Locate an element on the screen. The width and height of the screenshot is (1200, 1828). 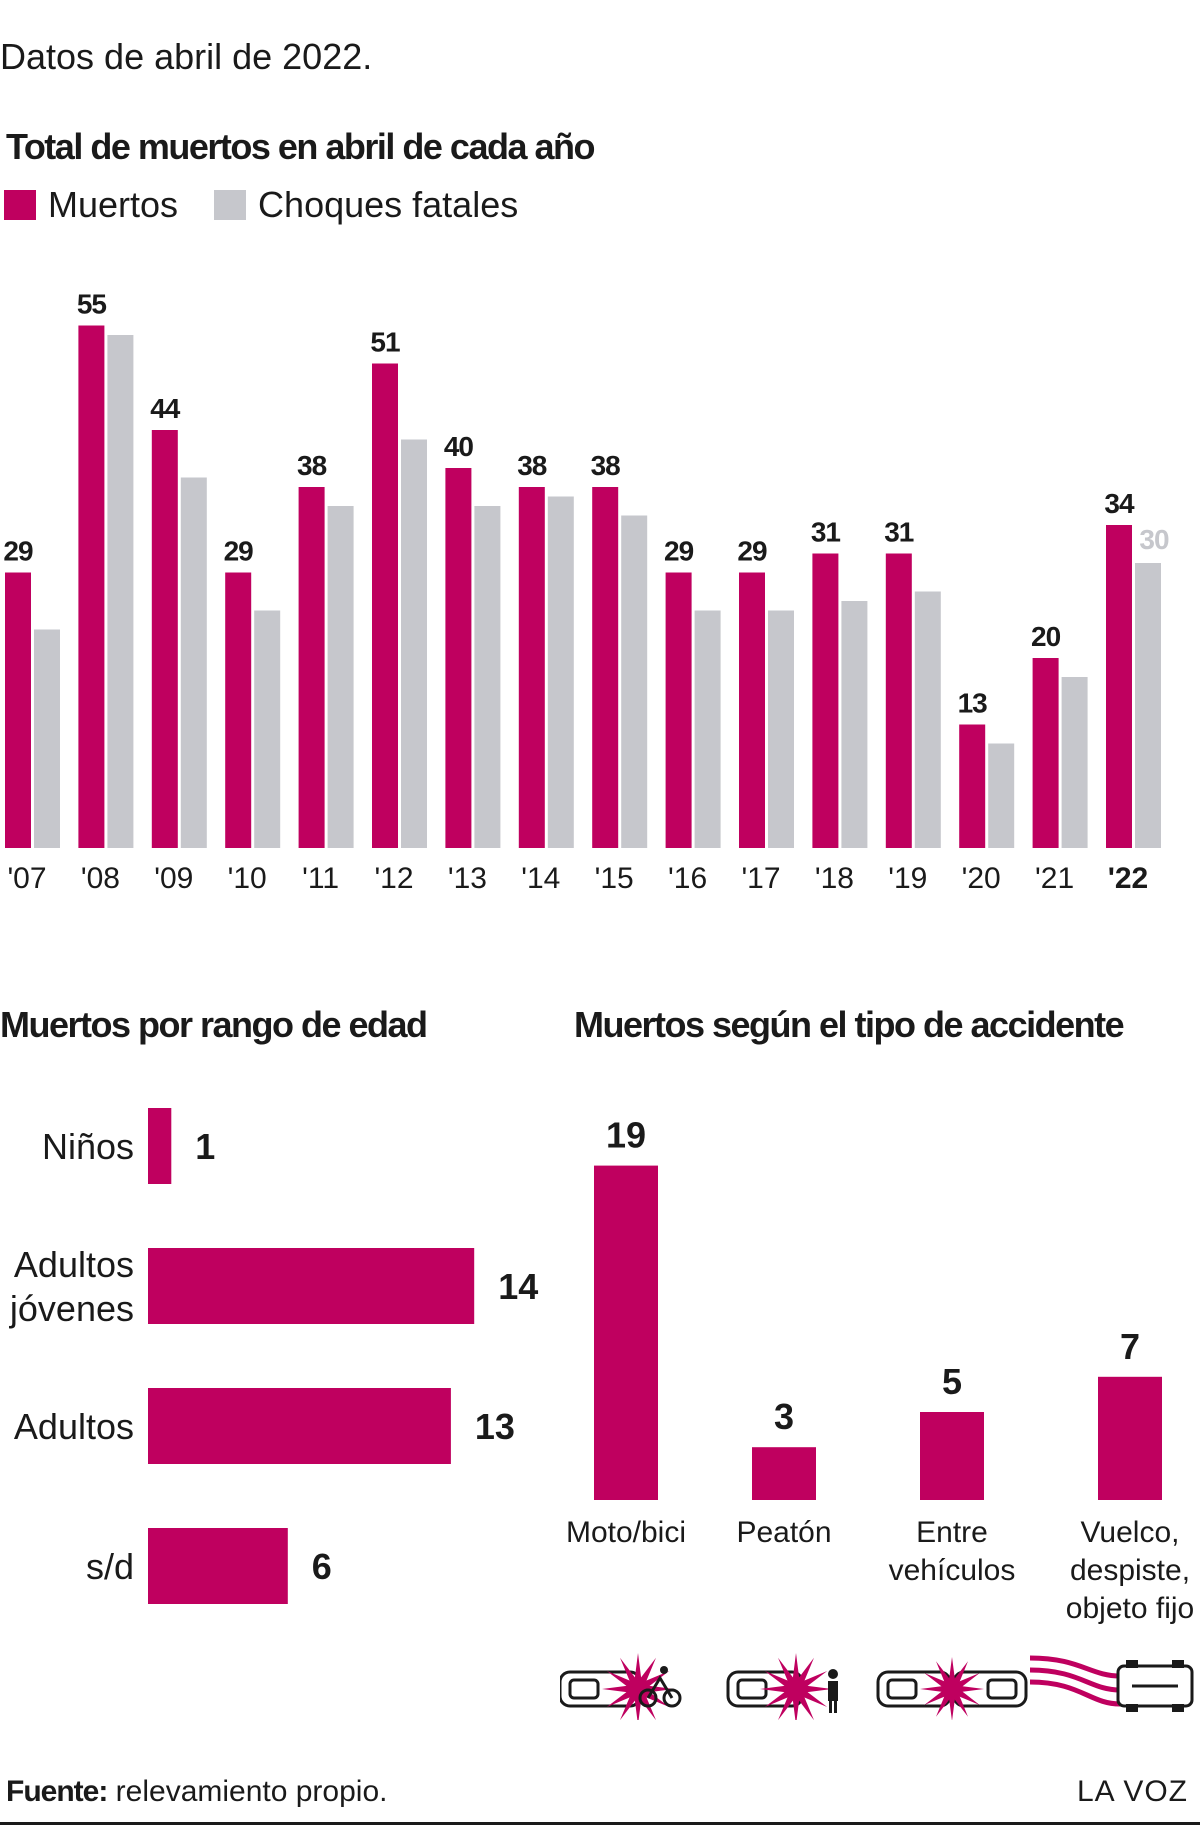
source-text: relevamiento propio. is located at coordinates (247, 1791).